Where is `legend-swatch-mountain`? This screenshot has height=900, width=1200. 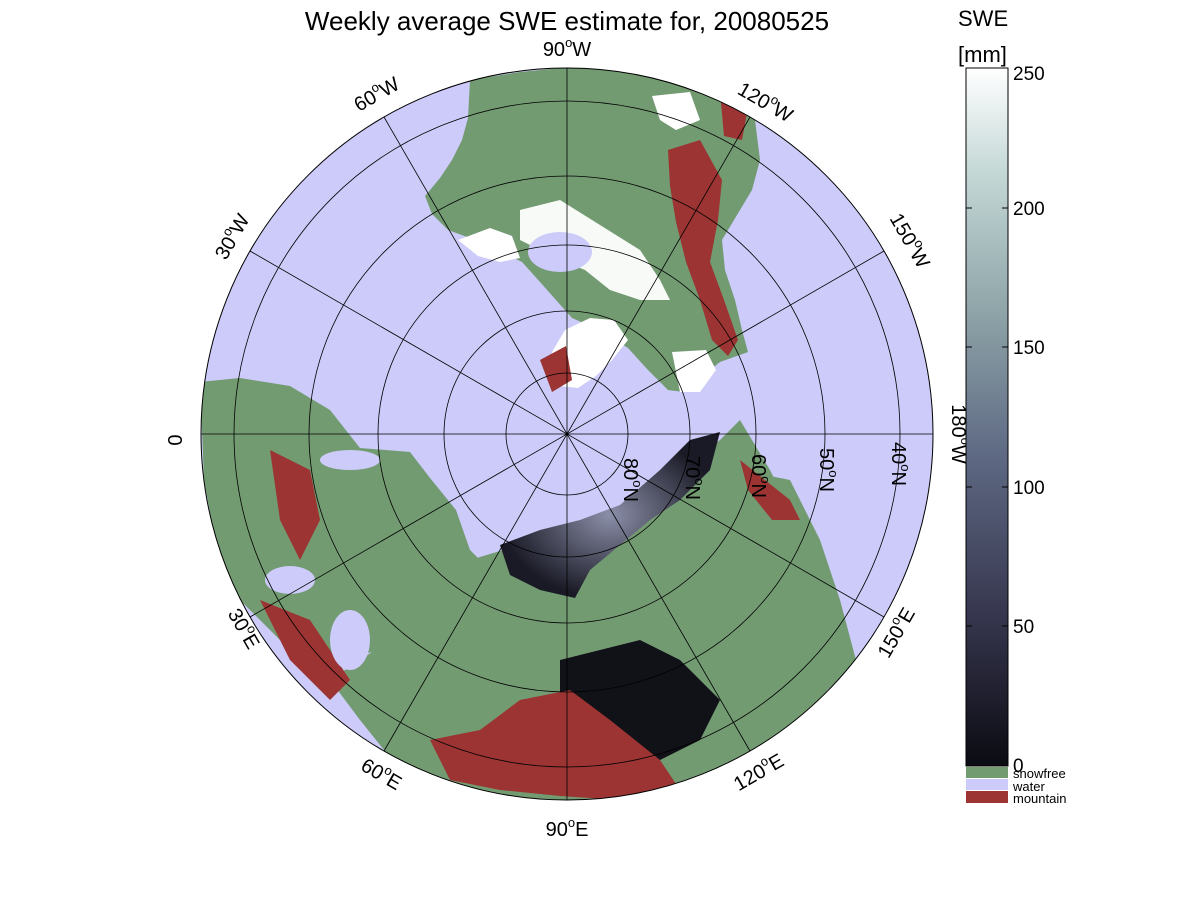 legend-swatch-mountain is located at coordinates (987, 797).